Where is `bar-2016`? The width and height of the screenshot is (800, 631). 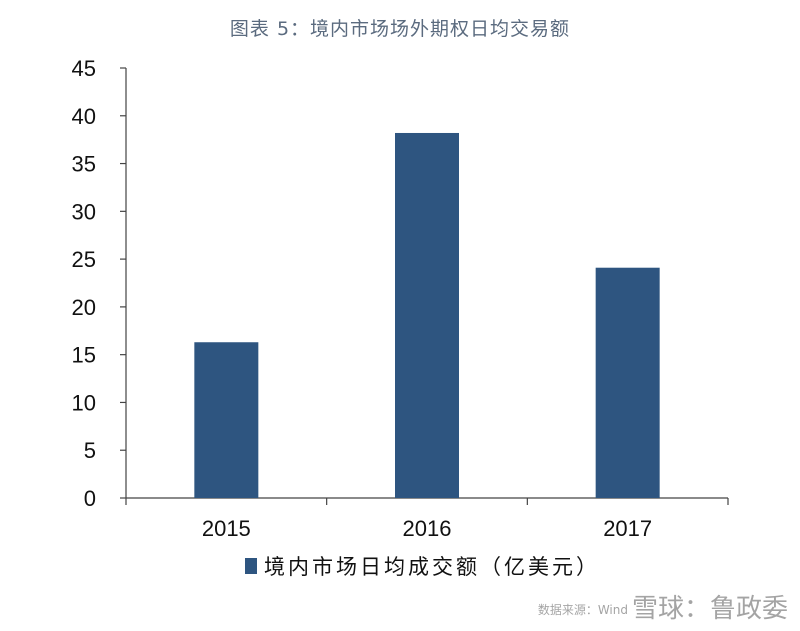
bar-2016 is located at coordinates (427, 315).